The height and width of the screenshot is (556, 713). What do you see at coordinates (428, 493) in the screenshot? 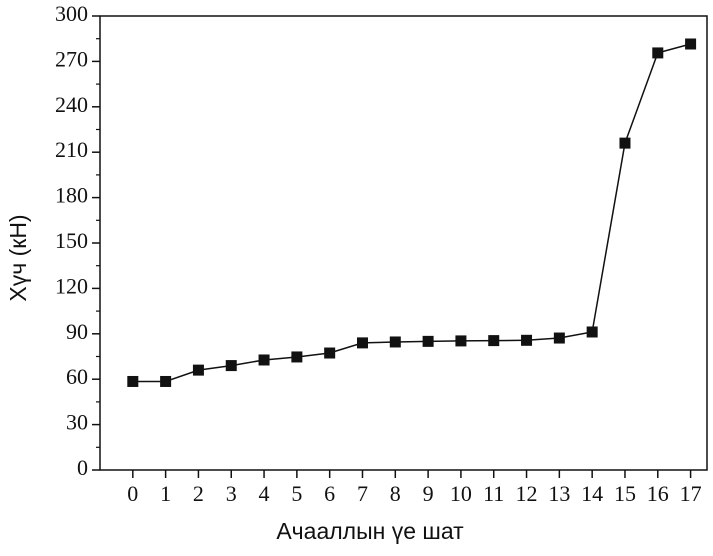
I see `x-tick-label: 9` at bounding box center [428, 493].